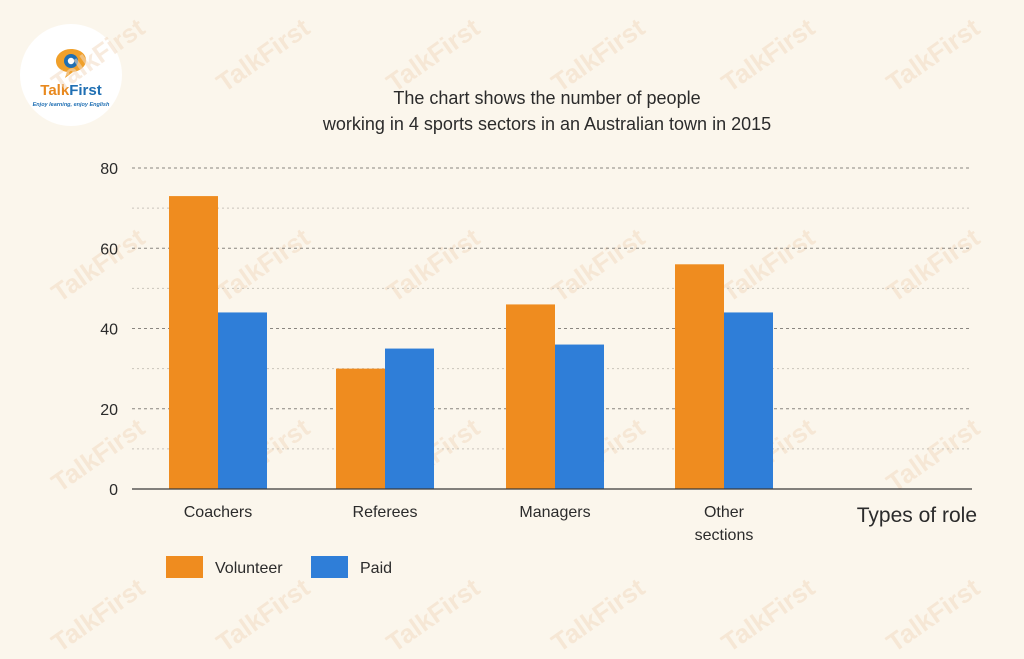 The height and width of the screenshot is (659, 1024). What do you see at coordinates (917, 515) in the screenshot?
I see `x-axis-label: Types of role` at bounding box center [917, 515].